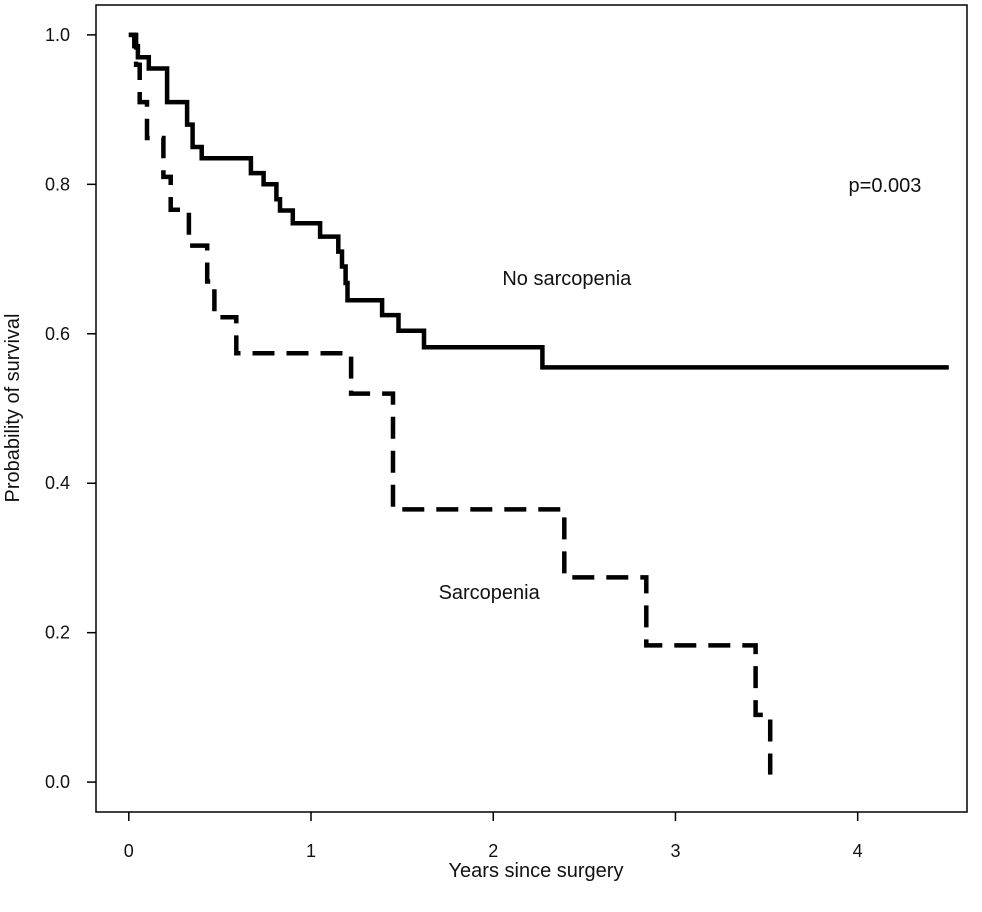 This screenshot has height=912, width=982. Describe the element at coordinates (675, 851) in the screenshot. I see `x-tick-label: 3` at that location.